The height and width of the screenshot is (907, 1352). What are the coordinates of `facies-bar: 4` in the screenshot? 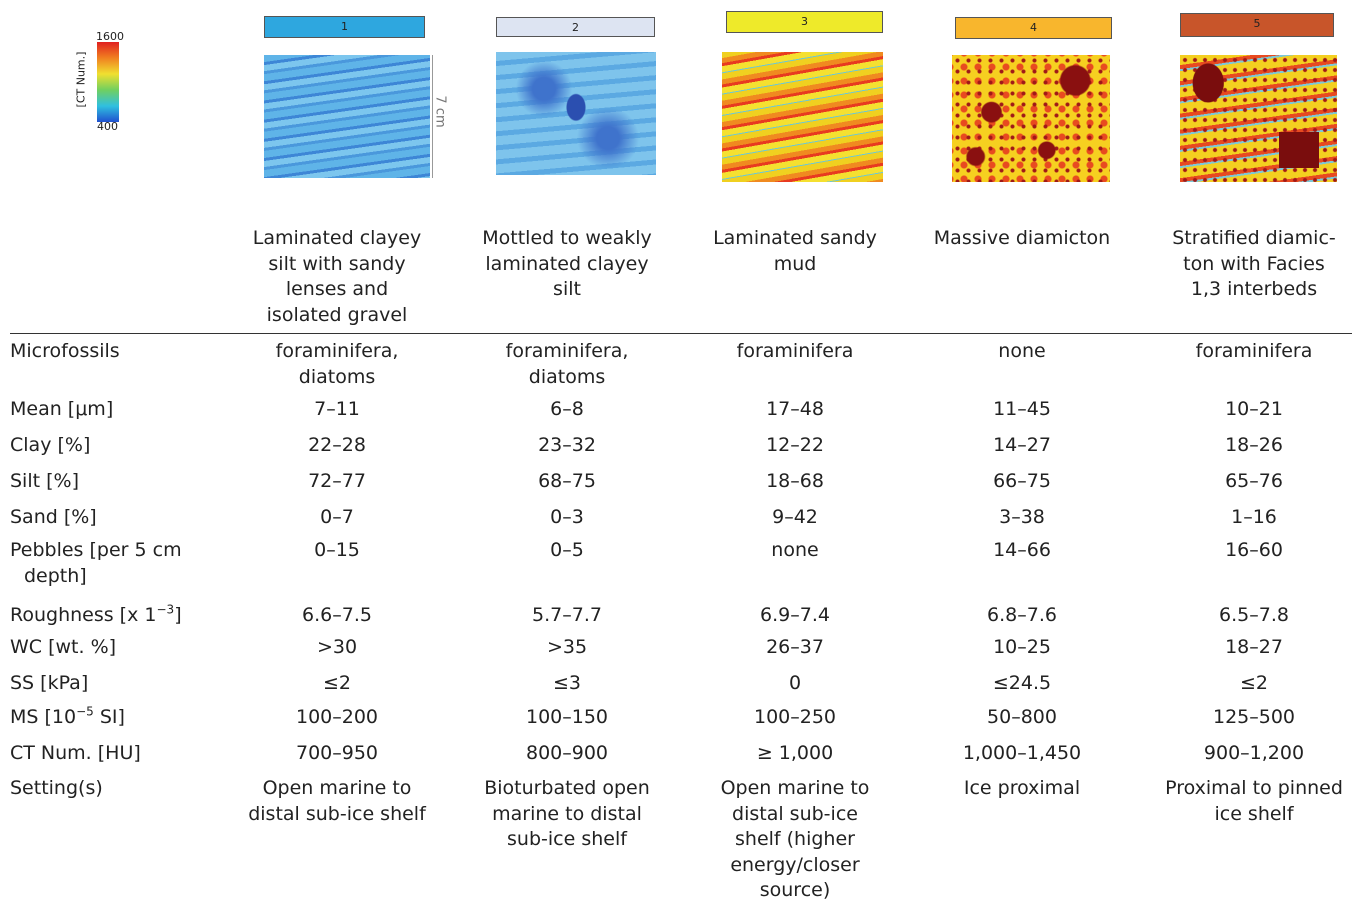 It's located at (1033, 28).